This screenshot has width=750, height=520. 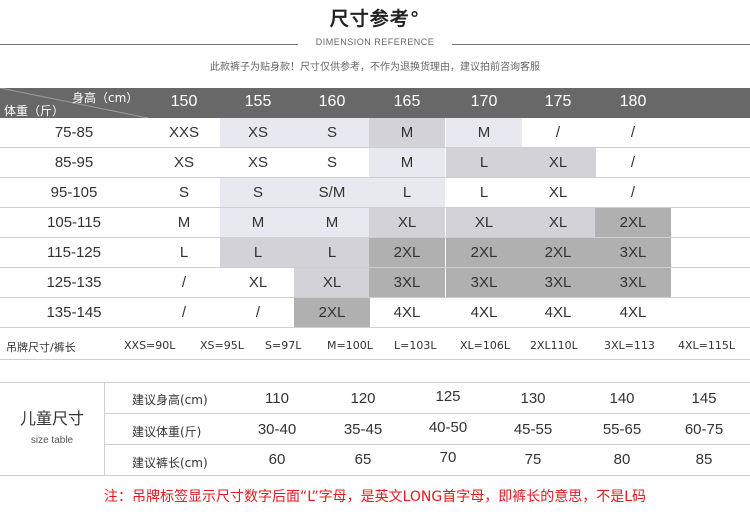 I want to click on size-cell: 4XL, so click(x=558, y=312).